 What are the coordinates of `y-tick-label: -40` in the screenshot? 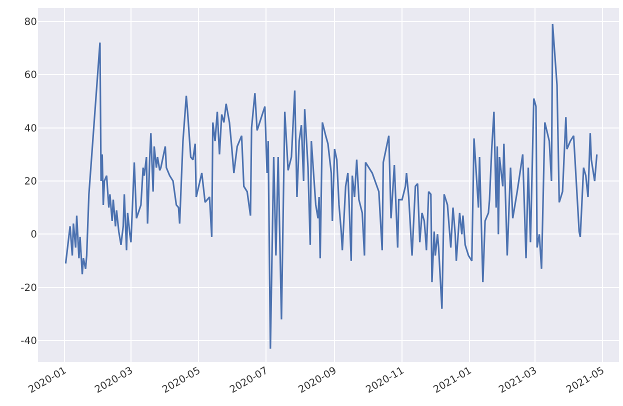 It's located at (28, 342).